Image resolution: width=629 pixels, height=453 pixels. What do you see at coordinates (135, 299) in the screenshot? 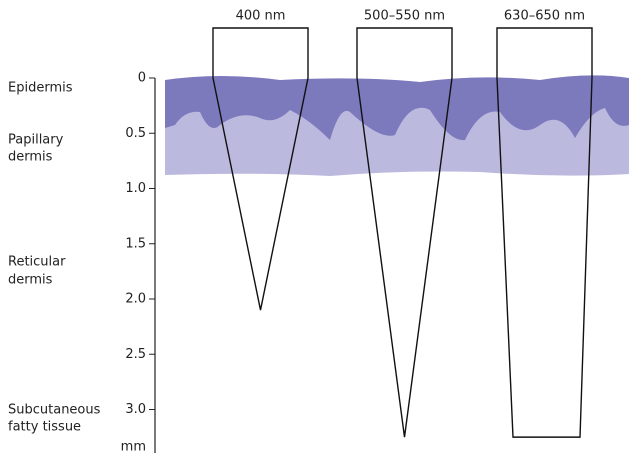
I see `tick-label: 2.0` at bounding box center [135, 299].